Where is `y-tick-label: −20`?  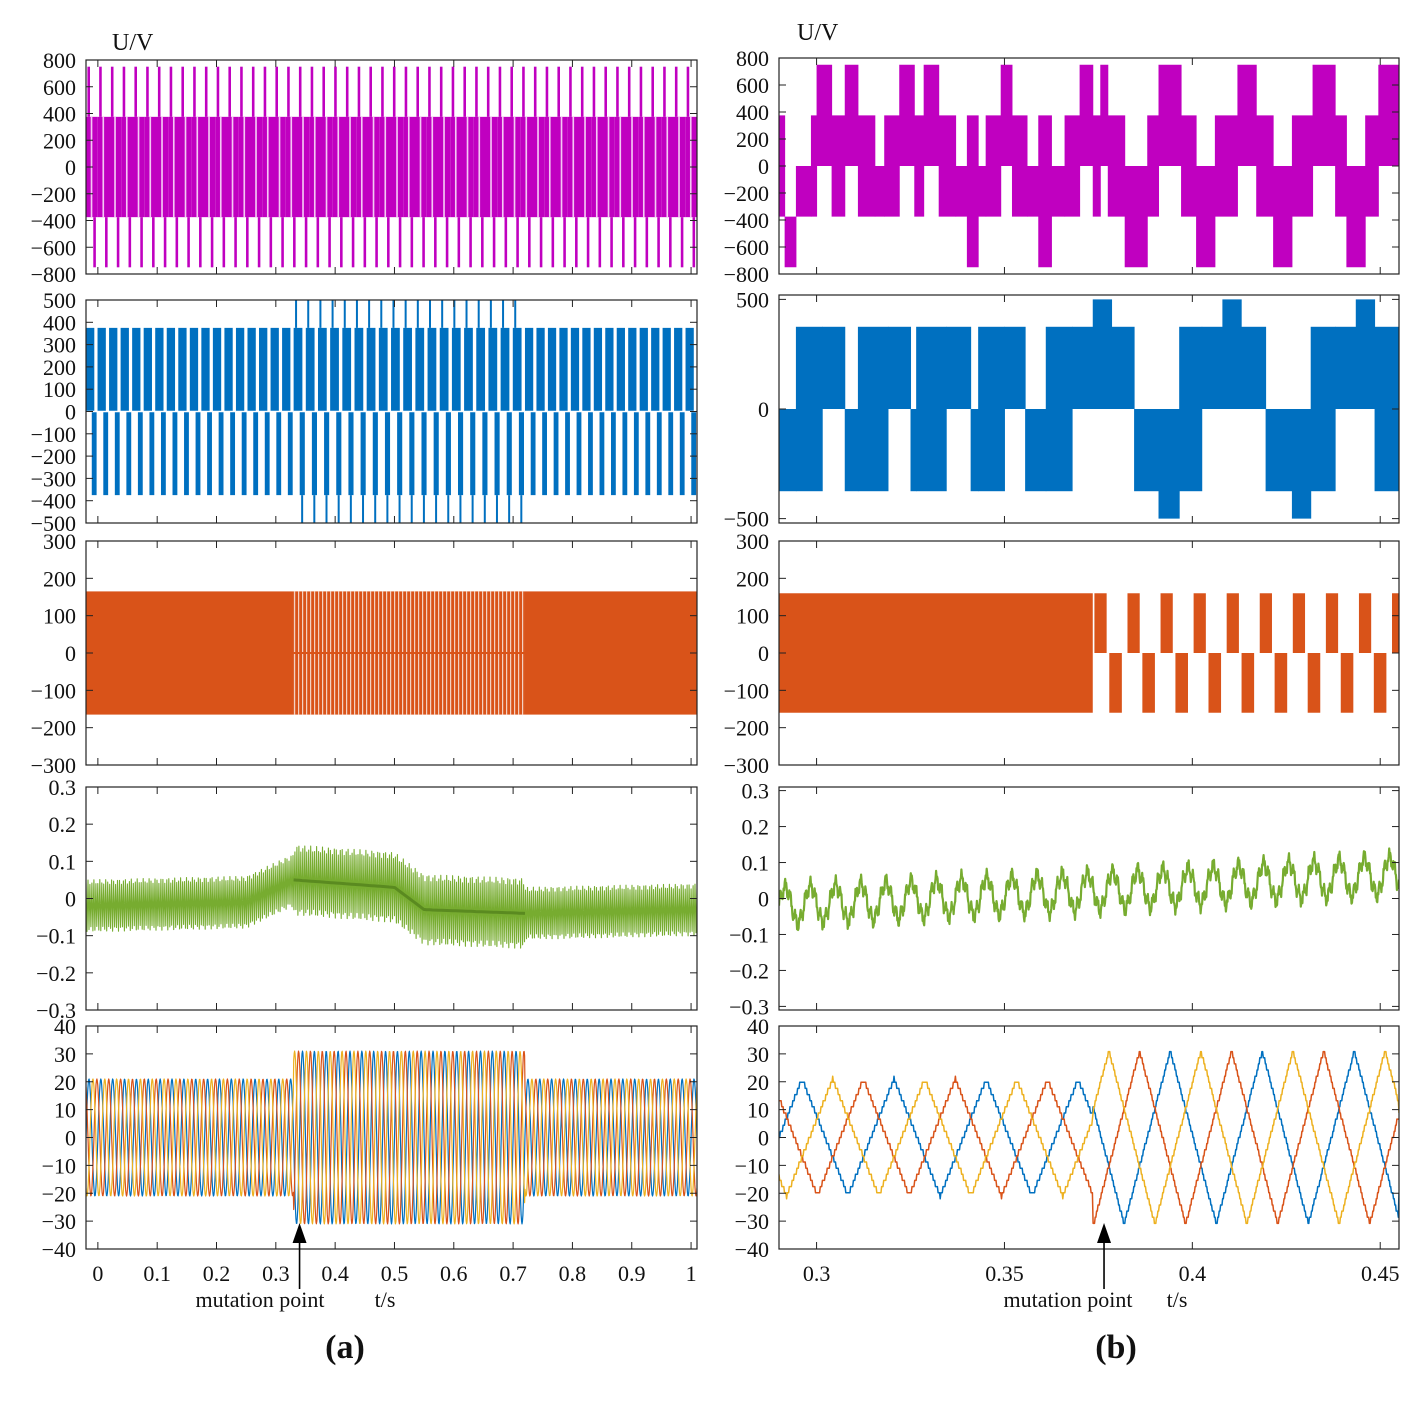
y-tick-label: −20 is located at coordinates (59, 1193).